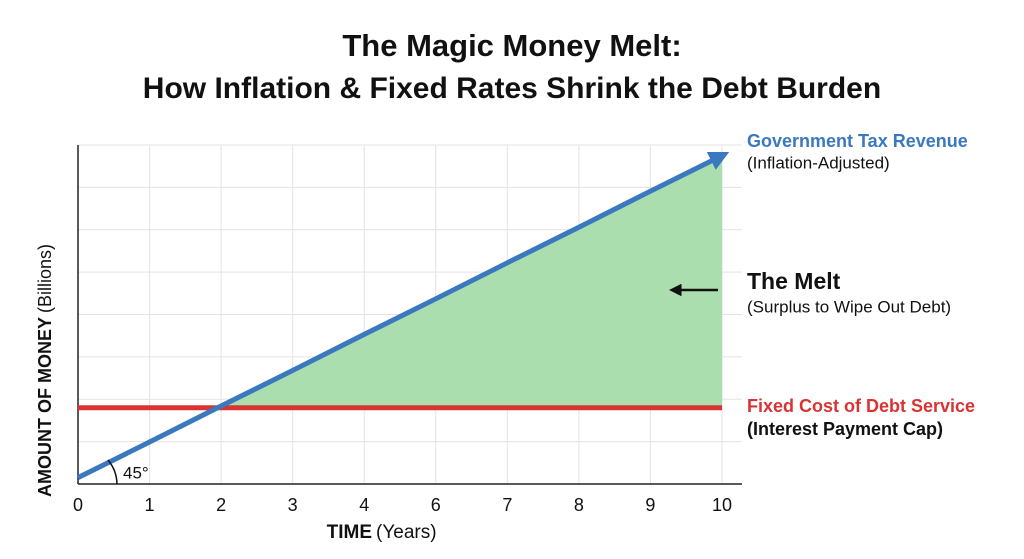 The height and width of the screenshot is (559, 1024). I want to click on angle-arc, so click(112, 472).